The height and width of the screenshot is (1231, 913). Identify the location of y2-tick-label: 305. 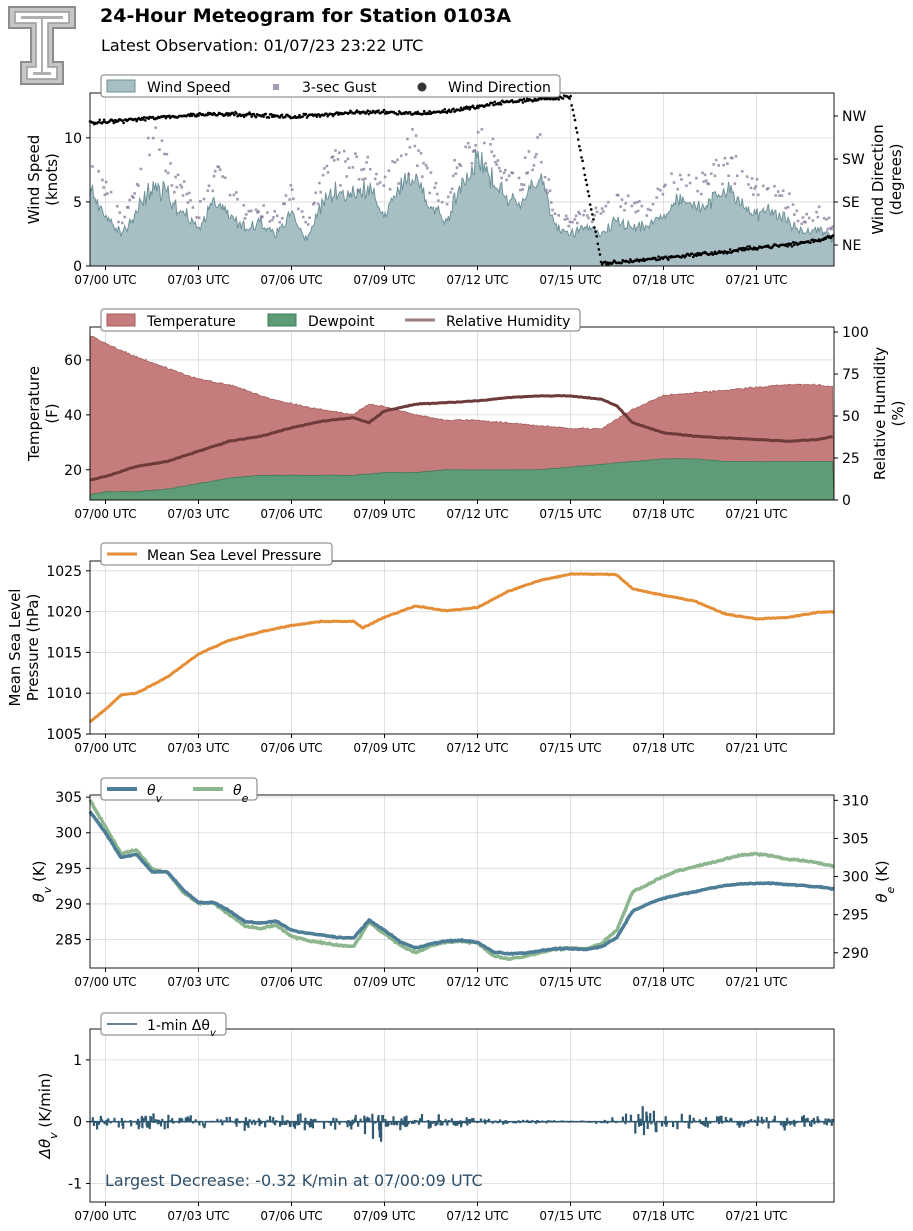
(855, 839).